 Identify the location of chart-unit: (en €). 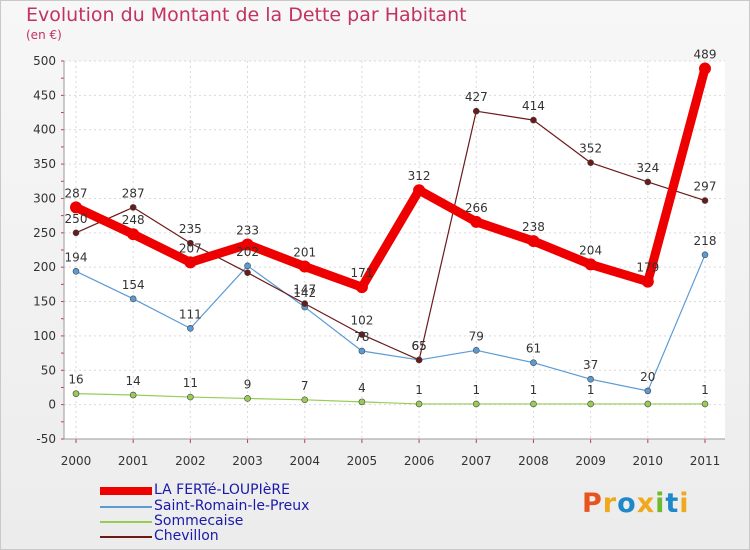
(44, 35).